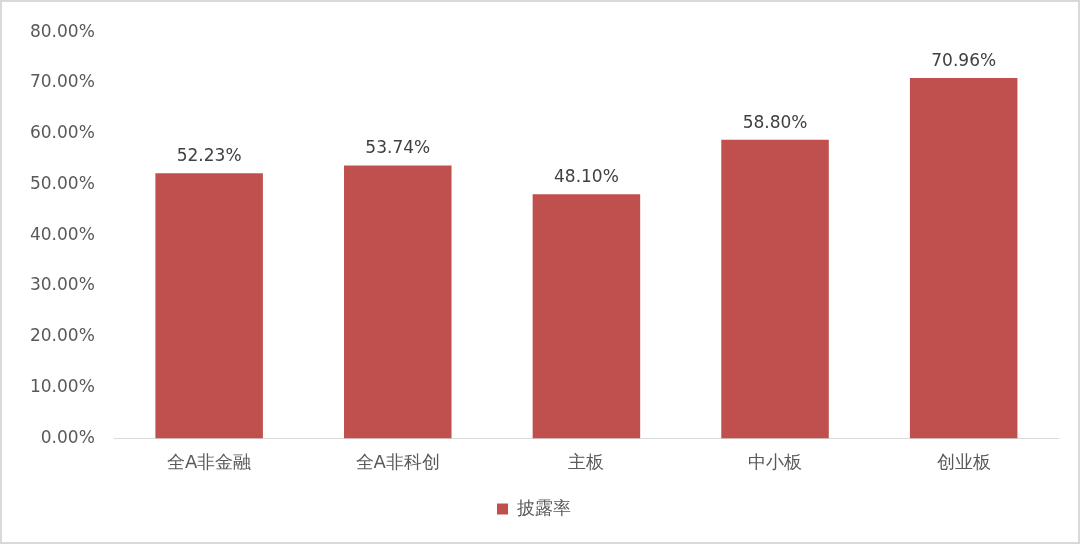  What do you see at coordinates (775, 461) in the screenshot?
I see `x-tick-label: 中小板` at bounding box center [775, 461].